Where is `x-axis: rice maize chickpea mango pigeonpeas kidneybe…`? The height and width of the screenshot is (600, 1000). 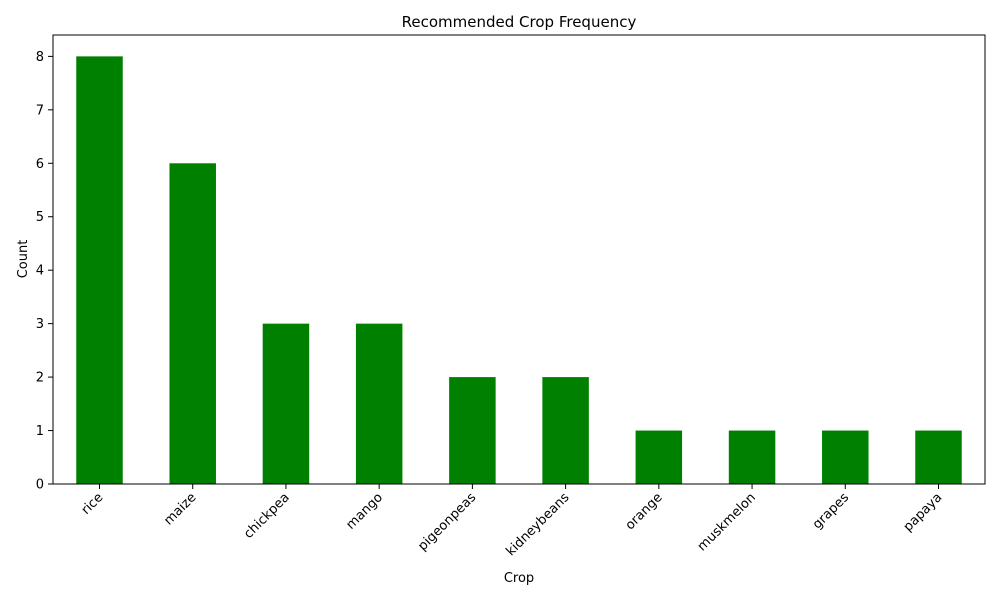 x-axis: rice maize chickpea mango pigeonpeas kidneybe… is located at coordinates (512, 521).